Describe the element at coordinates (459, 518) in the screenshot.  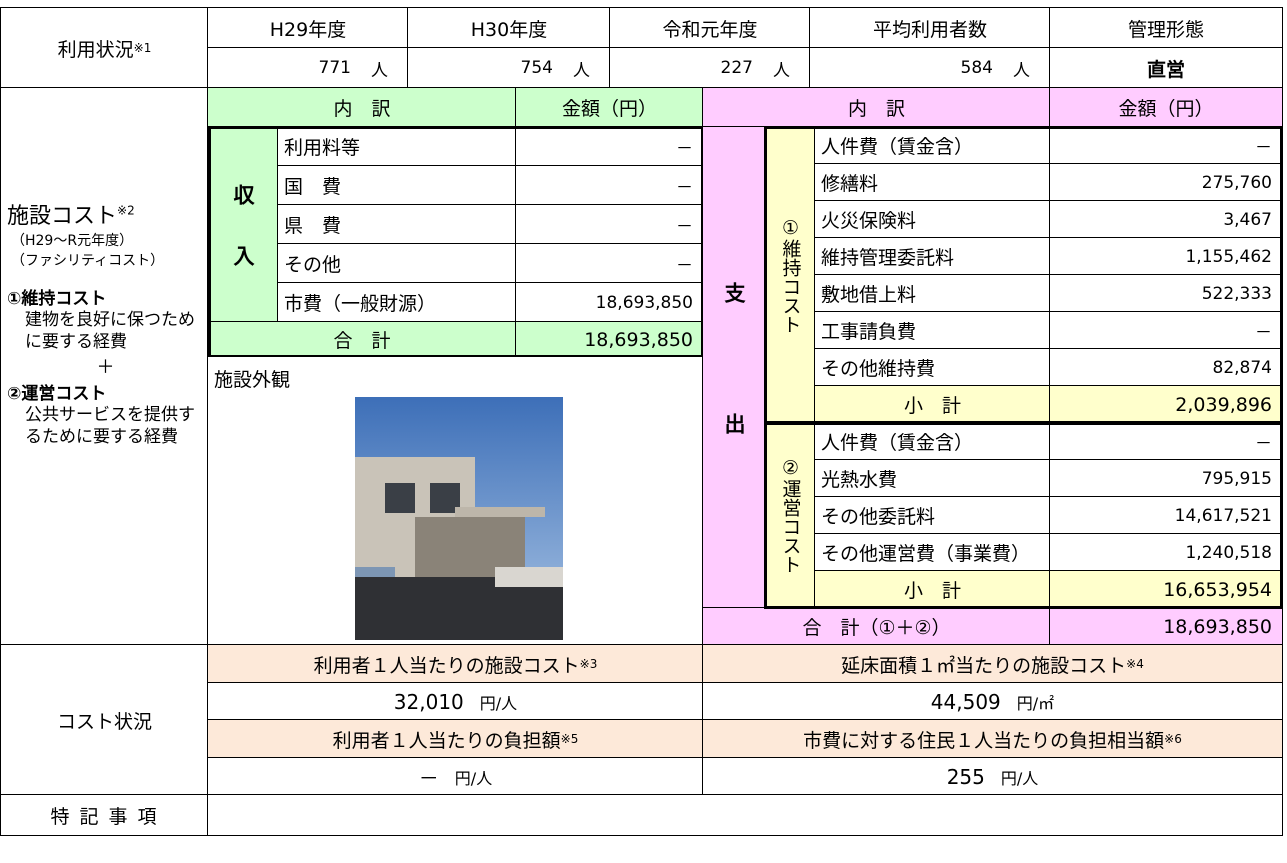
I see `facility-photo` at that location.